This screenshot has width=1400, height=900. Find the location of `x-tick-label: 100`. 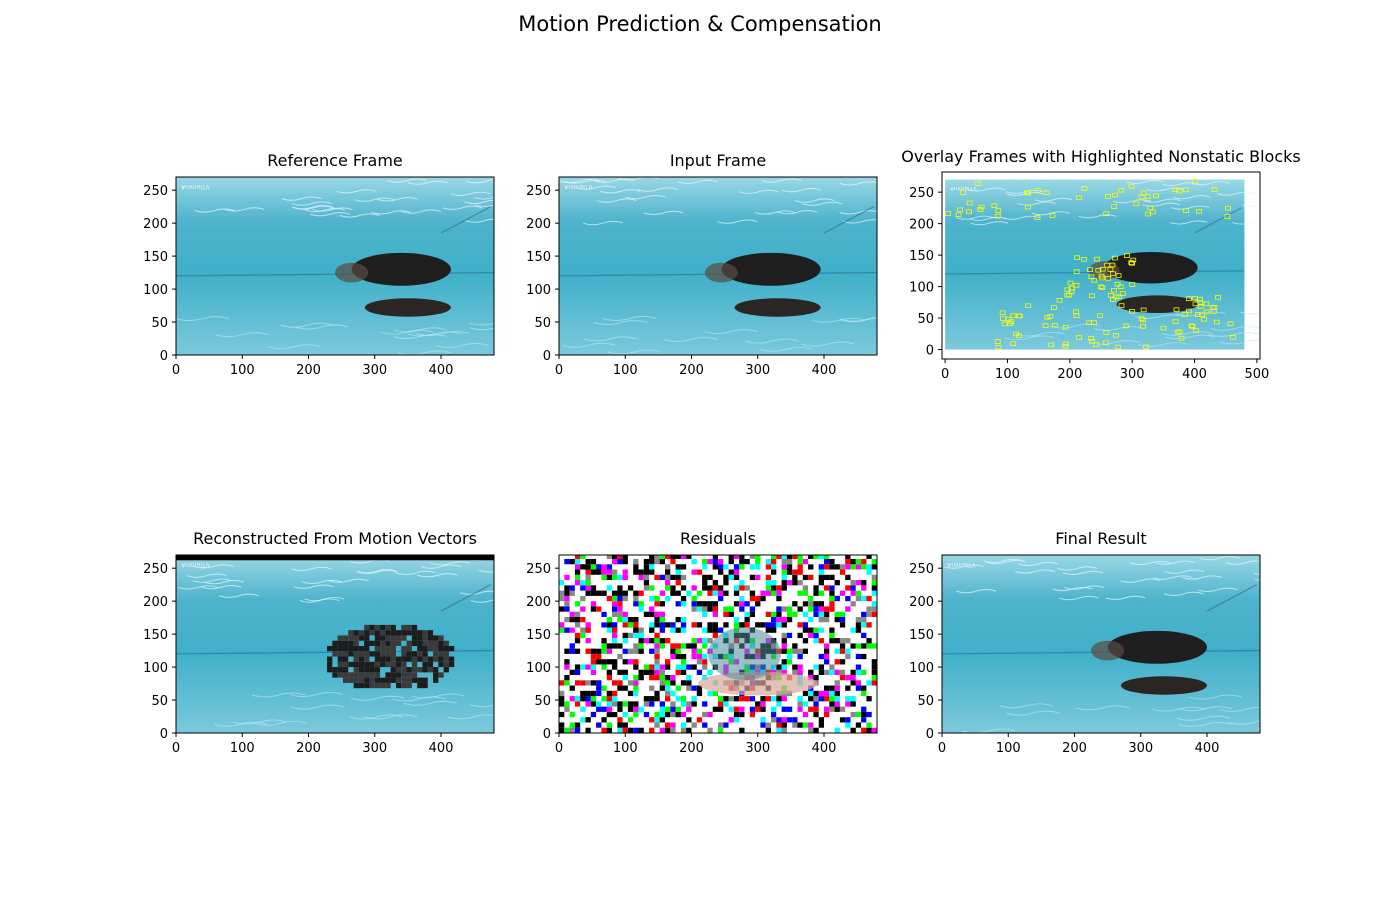

x-tick-label: 100 is located at coordinates (242, 748).